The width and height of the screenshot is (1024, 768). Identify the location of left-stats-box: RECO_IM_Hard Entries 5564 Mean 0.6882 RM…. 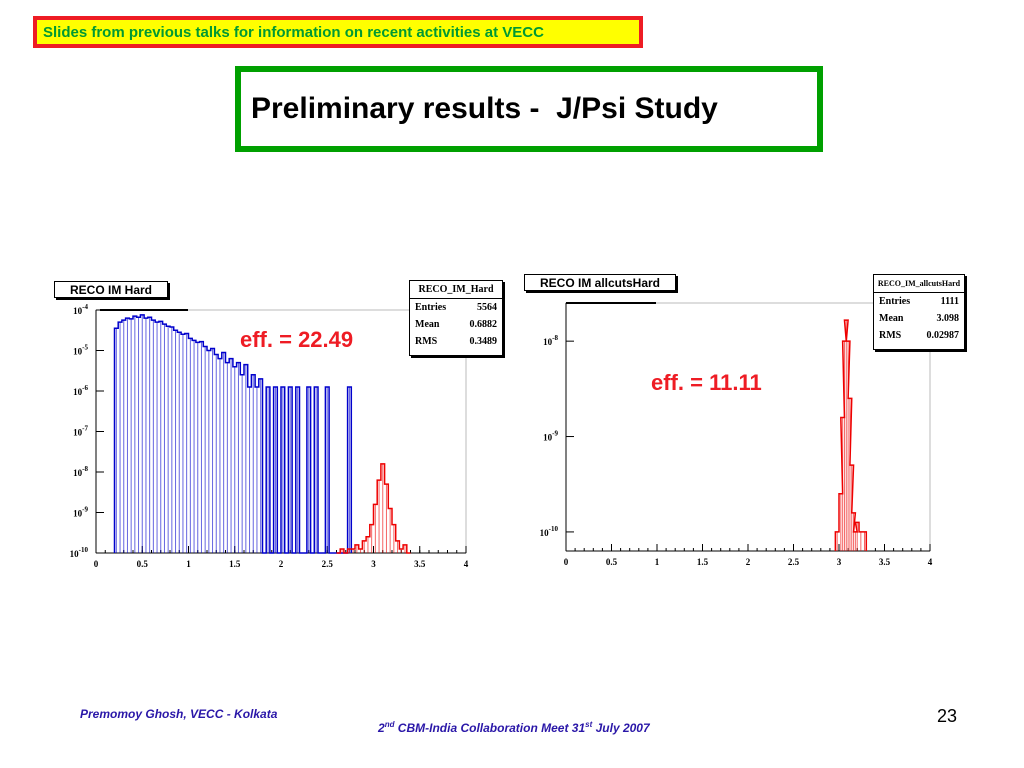
(456, 318).